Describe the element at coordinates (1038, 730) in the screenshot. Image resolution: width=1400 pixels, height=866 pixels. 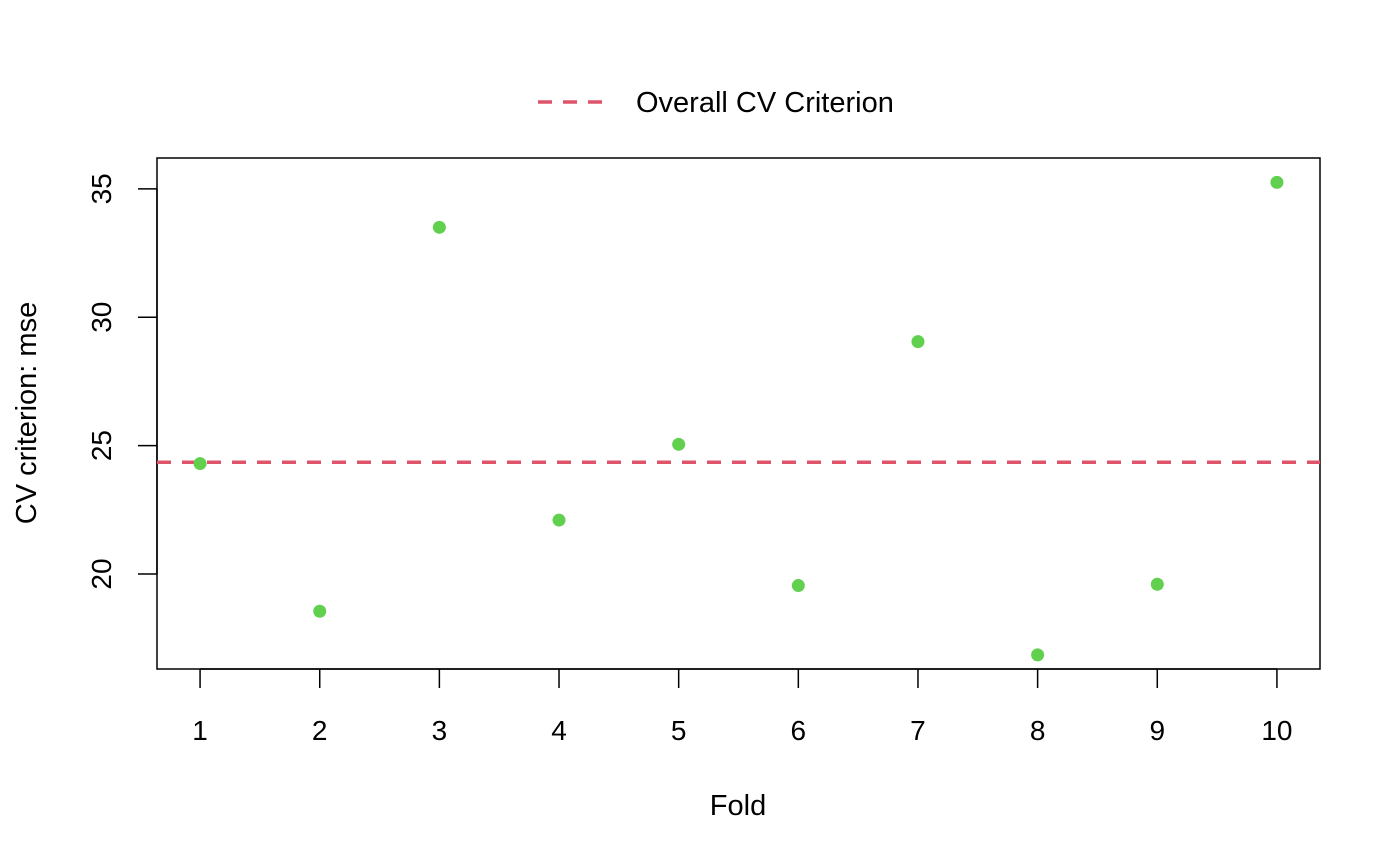
I see `x-tick-label: 8` at that location.